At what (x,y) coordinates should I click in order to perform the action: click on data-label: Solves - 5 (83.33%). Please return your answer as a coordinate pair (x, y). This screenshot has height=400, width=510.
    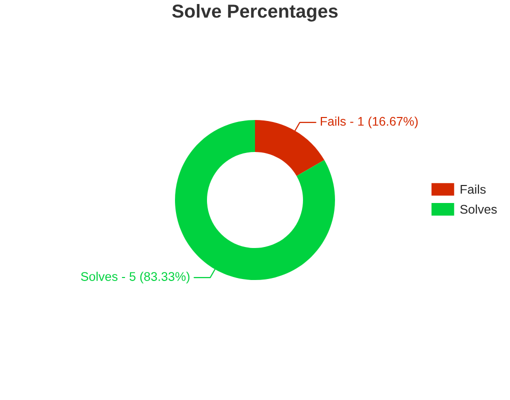
    Looking at the image, I should click on (135, 278).